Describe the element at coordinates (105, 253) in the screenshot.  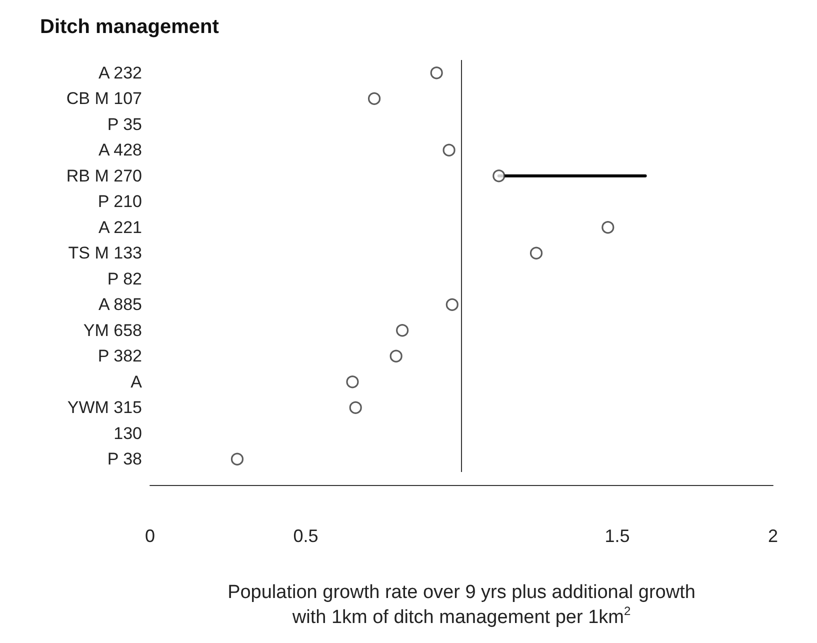
I see `y-tick-label: TS M 133` at that location.